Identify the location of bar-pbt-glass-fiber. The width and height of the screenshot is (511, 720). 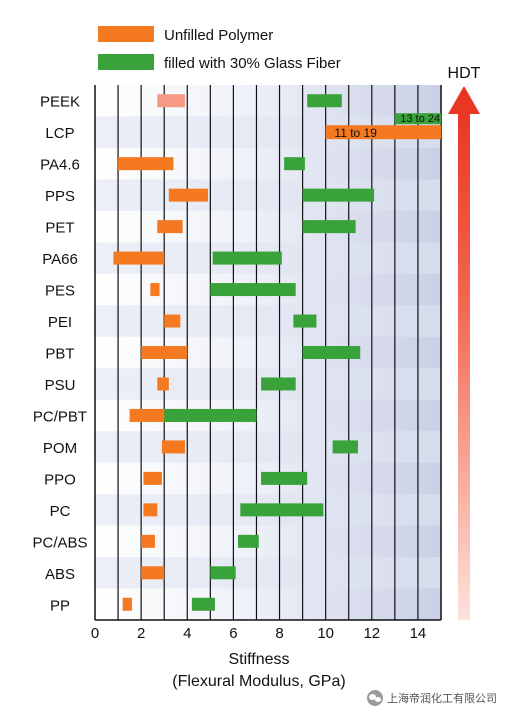
(331, 352).